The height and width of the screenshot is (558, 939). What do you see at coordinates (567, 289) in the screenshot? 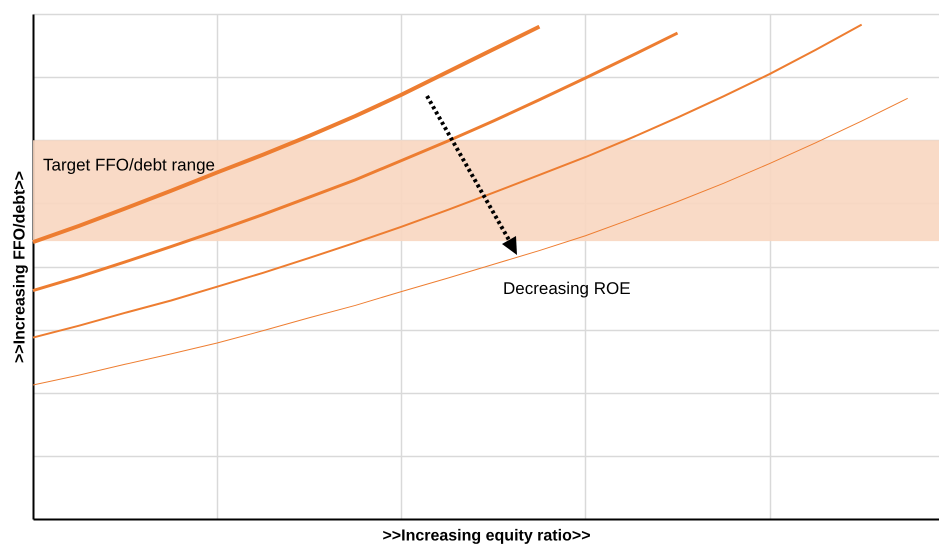
I see `annotation: Decreasing ROE` at bounding box center [567, 289].